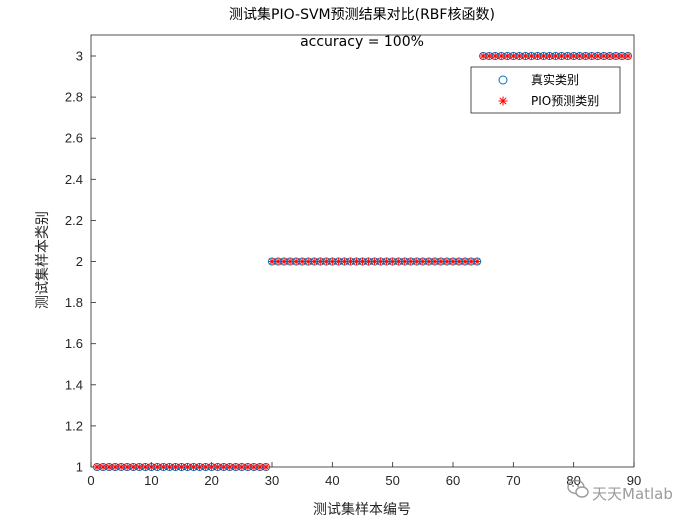  What do you see at coordinates (392, 480) in the screenshot?
I see `x-tick-label: 50` at bounding box center [392, 480].